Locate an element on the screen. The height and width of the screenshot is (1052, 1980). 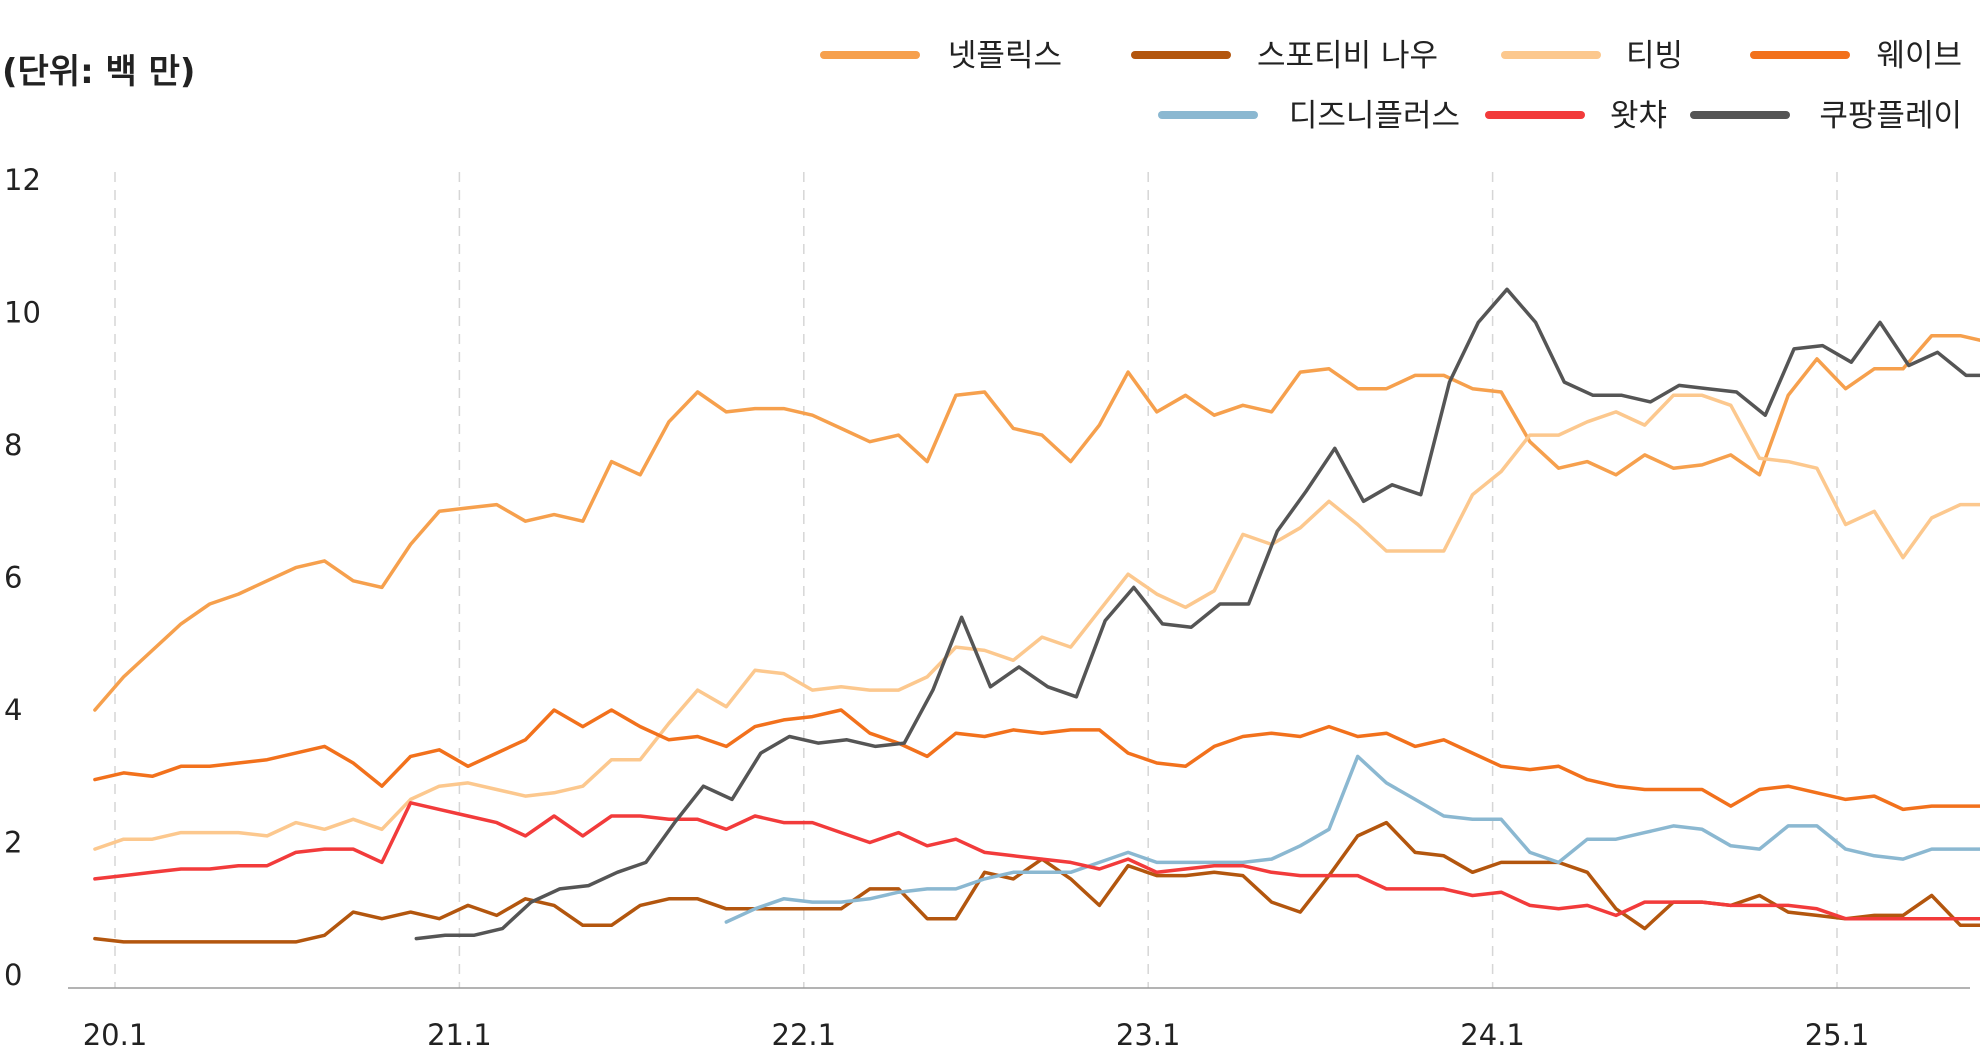
series-5-line is located at coordinates (1352, 839).